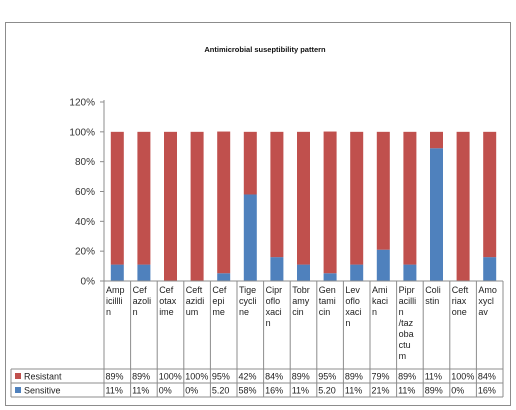  I want to click on data-table-value: 16%, so click(487, 391).